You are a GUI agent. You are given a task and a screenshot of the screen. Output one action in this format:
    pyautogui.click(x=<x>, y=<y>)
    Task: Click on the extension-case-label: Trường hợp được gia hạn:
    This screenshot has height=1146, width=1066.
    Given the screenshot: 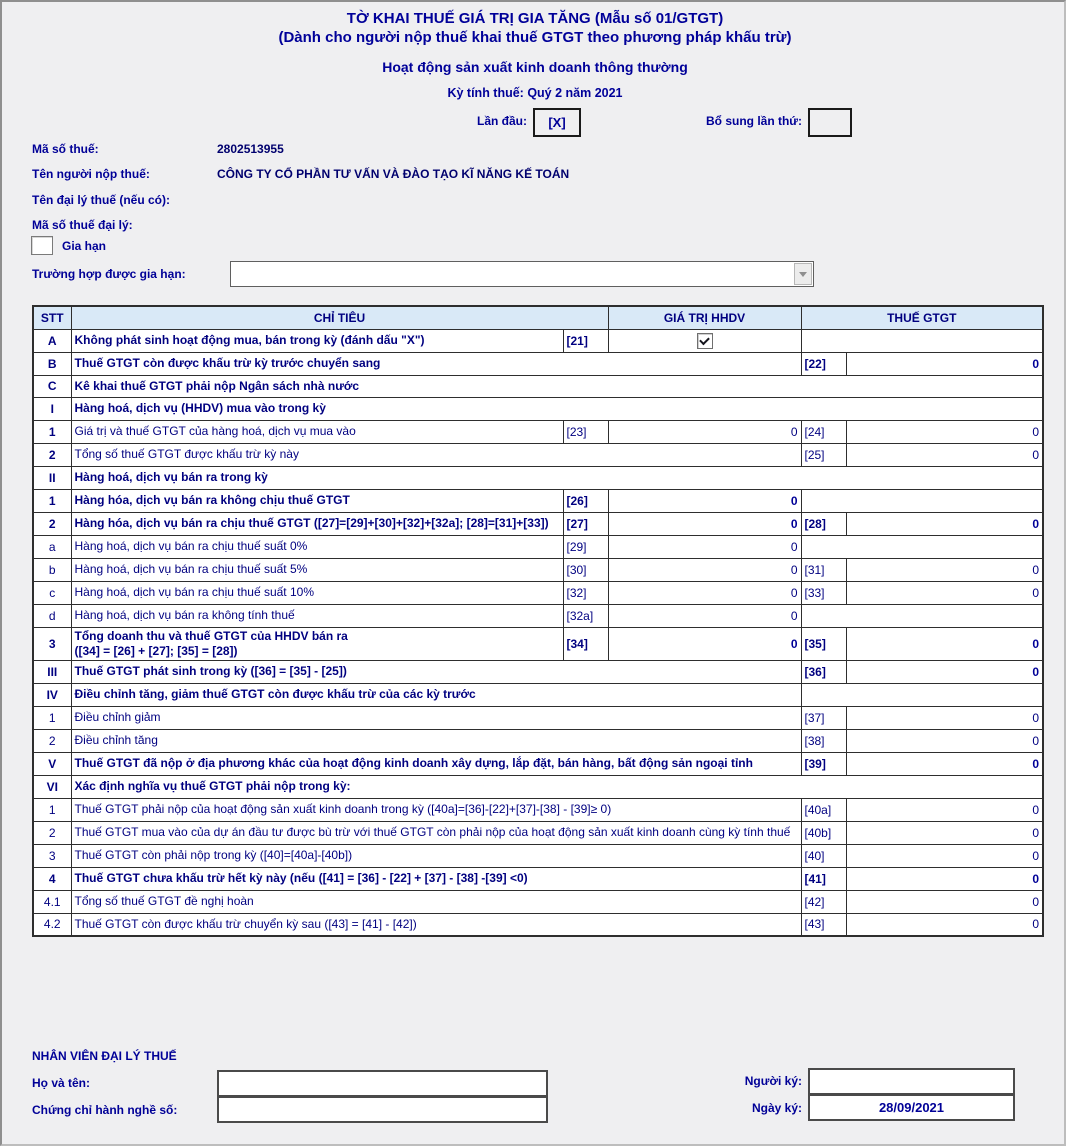 What is the action you would take?
    pyautogui.click(x=109, y=274)
    